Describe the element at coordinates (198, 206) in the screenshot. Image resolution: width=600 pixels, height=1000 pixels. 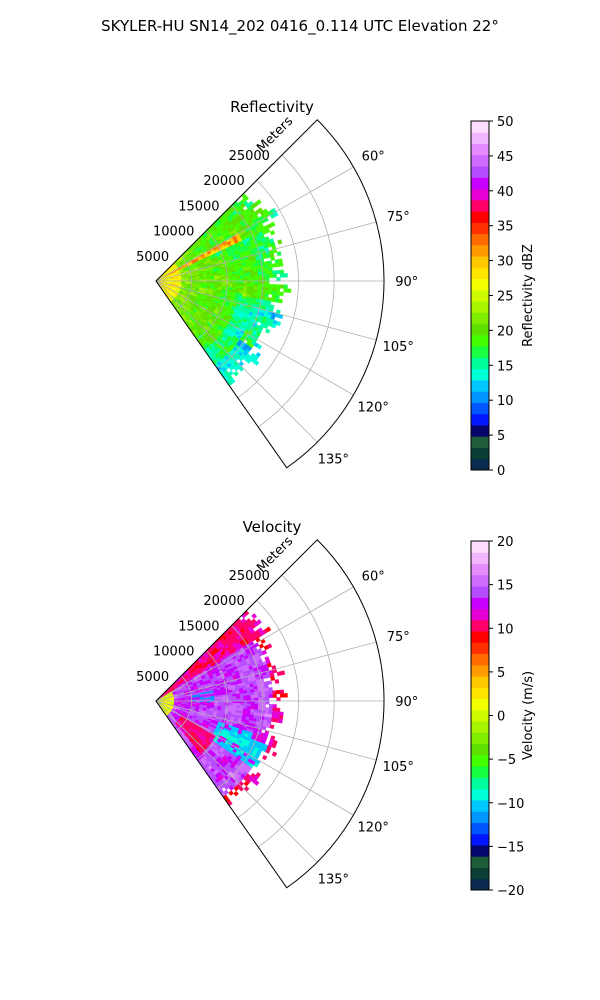
I see `radial-tick-label: 15000` at that location.